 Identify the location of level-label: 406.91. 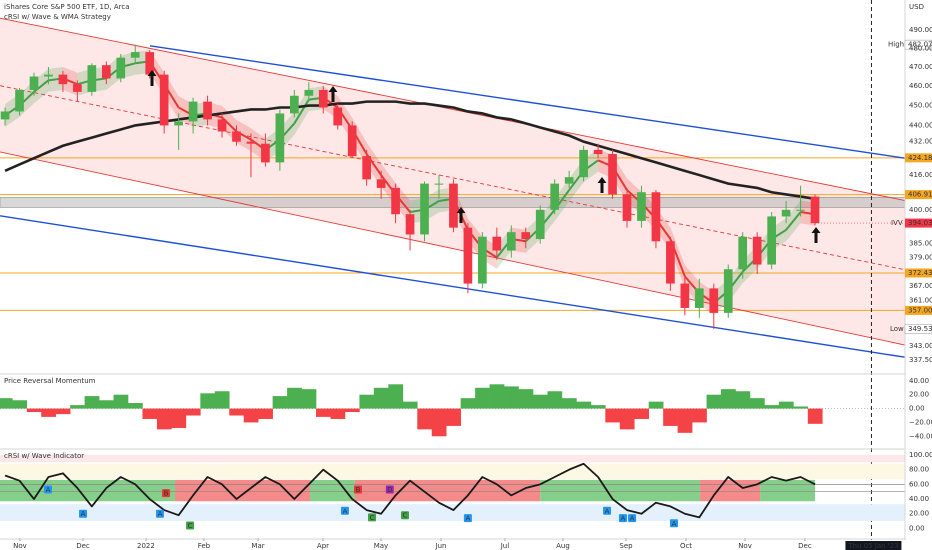
(920, 195).